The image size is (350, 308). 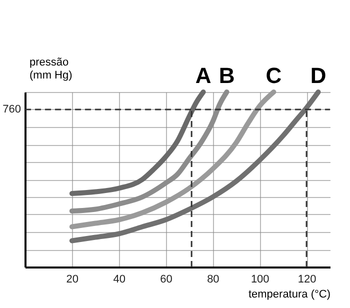 I want to click on text: 760, so click(x=11, y=110).